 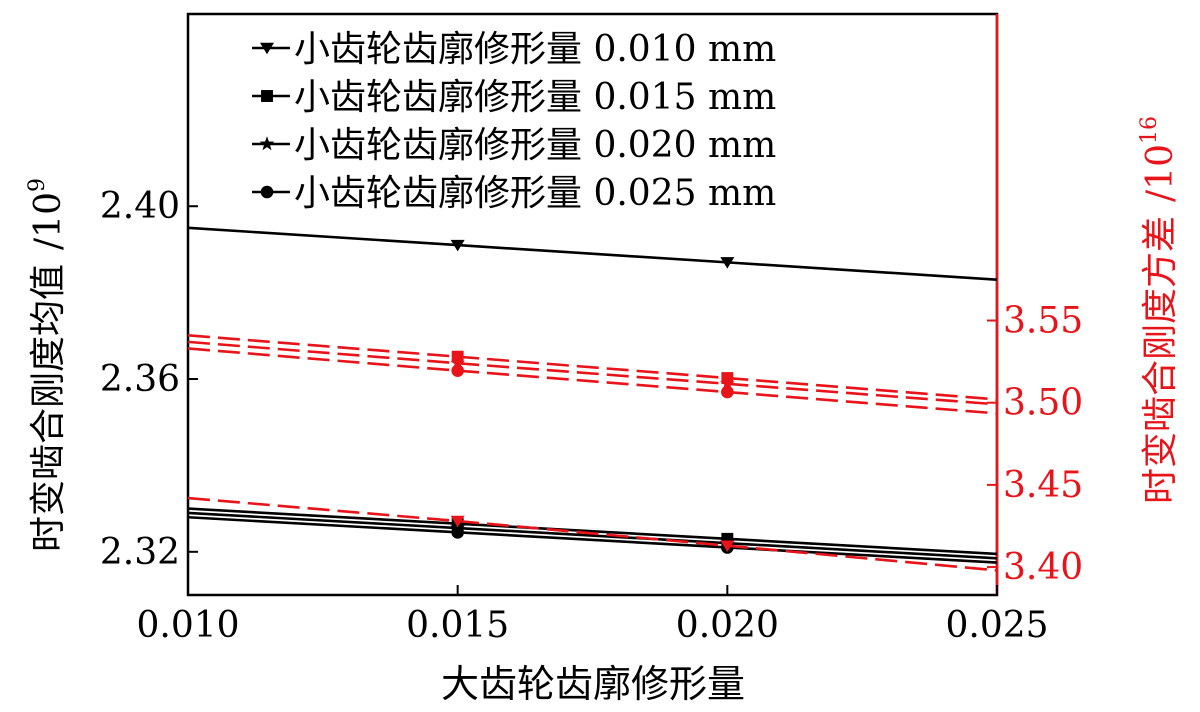 I want to click on legend-label: 小齿轮齿廓修形量 0.020 mm, so click(x=535, y=145).